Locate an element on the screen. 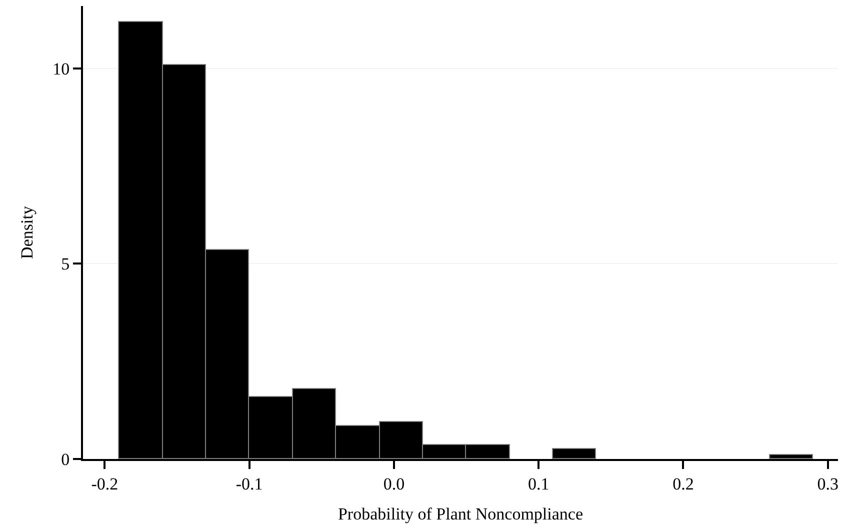 The image size is (842, 531). y-tick-label: 0 is located at coordinates (65, 459).